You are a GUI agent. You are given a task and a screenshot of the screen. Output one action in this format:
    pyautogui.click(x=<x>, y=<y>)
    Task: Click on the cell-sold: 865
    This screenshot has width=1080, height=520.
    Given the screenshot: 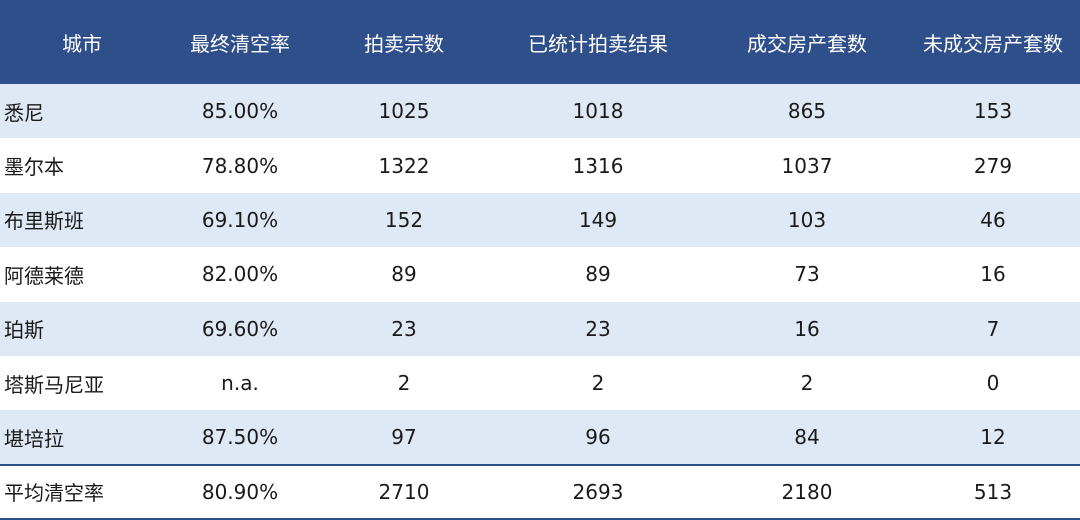 What is the action you would take?
    pyautogui.click(x=807, y=111)
    